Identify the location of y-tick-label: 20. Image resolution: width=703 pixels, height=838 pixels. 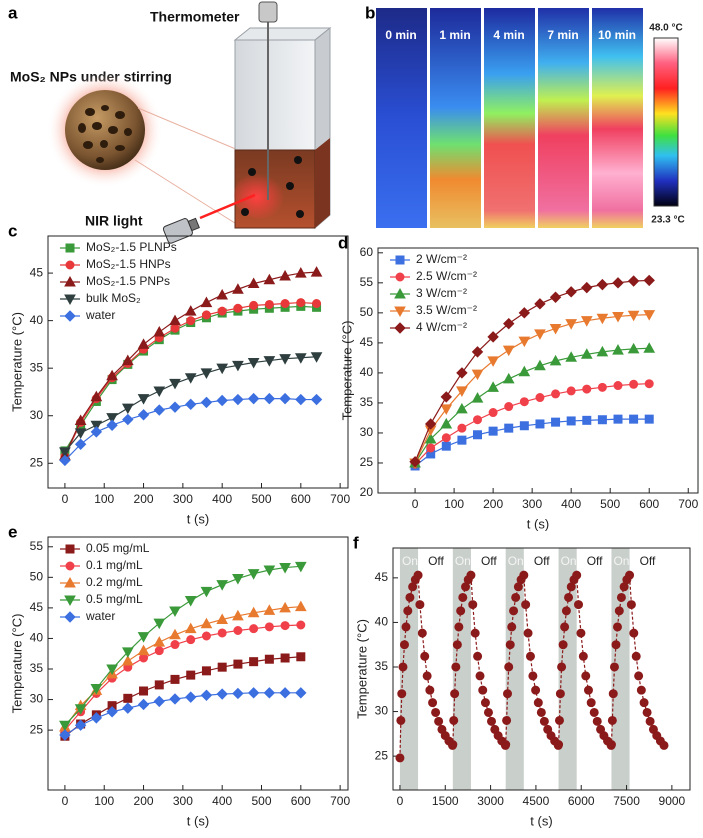
(367, 492).